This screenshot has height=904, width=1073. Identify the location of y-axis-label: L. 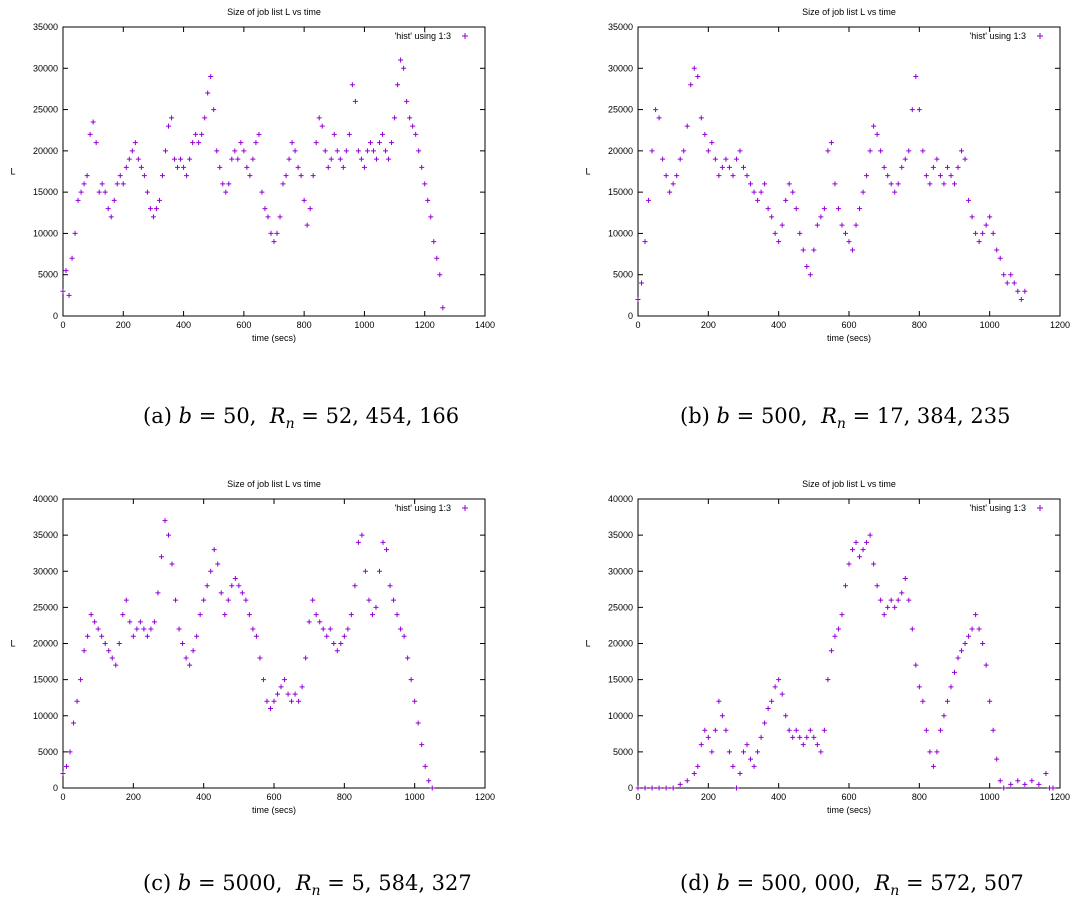
(587, 172).